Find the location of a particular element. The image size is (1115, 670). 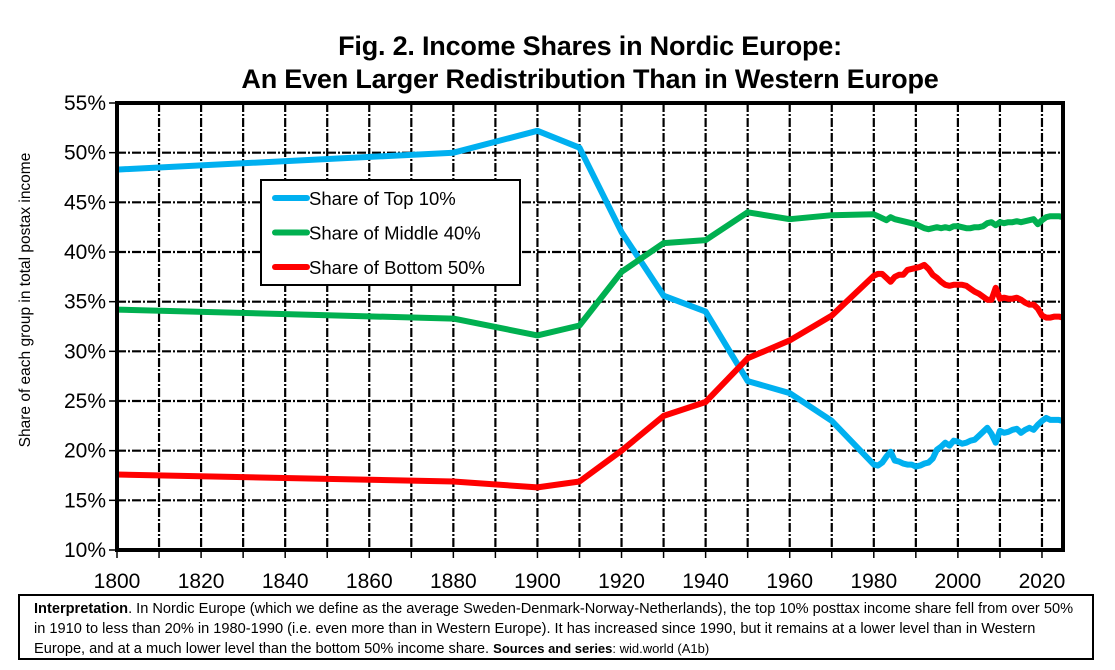

x-tick-label: 2000 is located at coordinates (958, 581).